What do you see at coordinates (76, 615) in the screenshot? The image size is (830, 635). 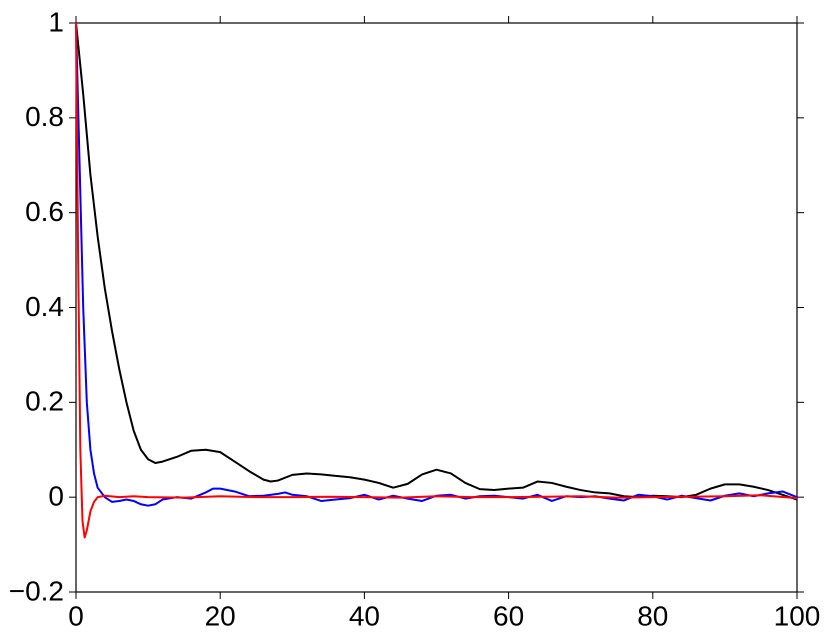 I see `x-tick-label: 0` at bounding box center [76, 615].